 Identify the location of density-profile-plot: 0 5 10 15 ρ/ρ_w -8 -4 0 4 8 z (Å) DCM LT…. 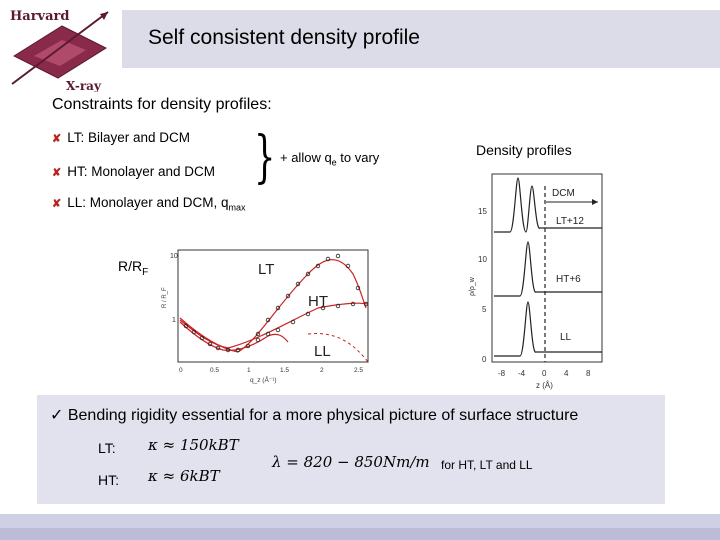
(536, 281).